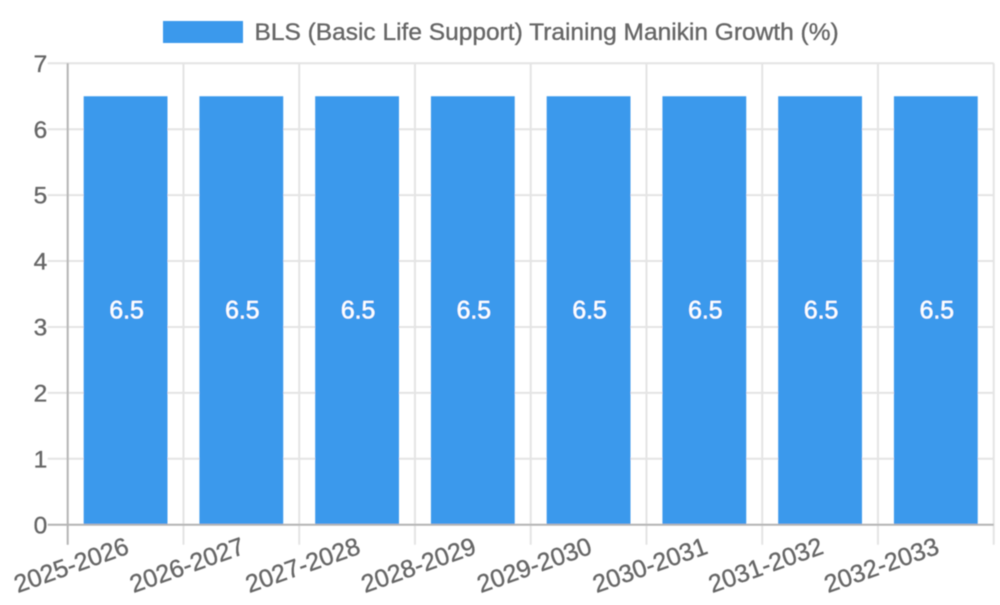 This screenshot has height=605, width=1000. Describe the element at coordinates (41, 328) in the screenshot. I see `svg-text: 3` at that location.